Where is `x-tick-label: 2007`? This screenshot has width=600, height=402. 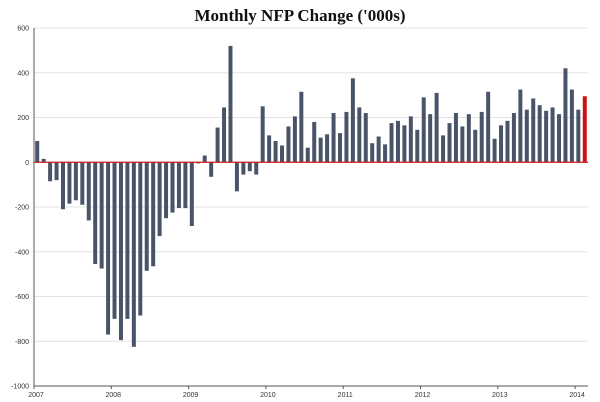 x-tick-label: 2007 is located at coordinates (36, 395).